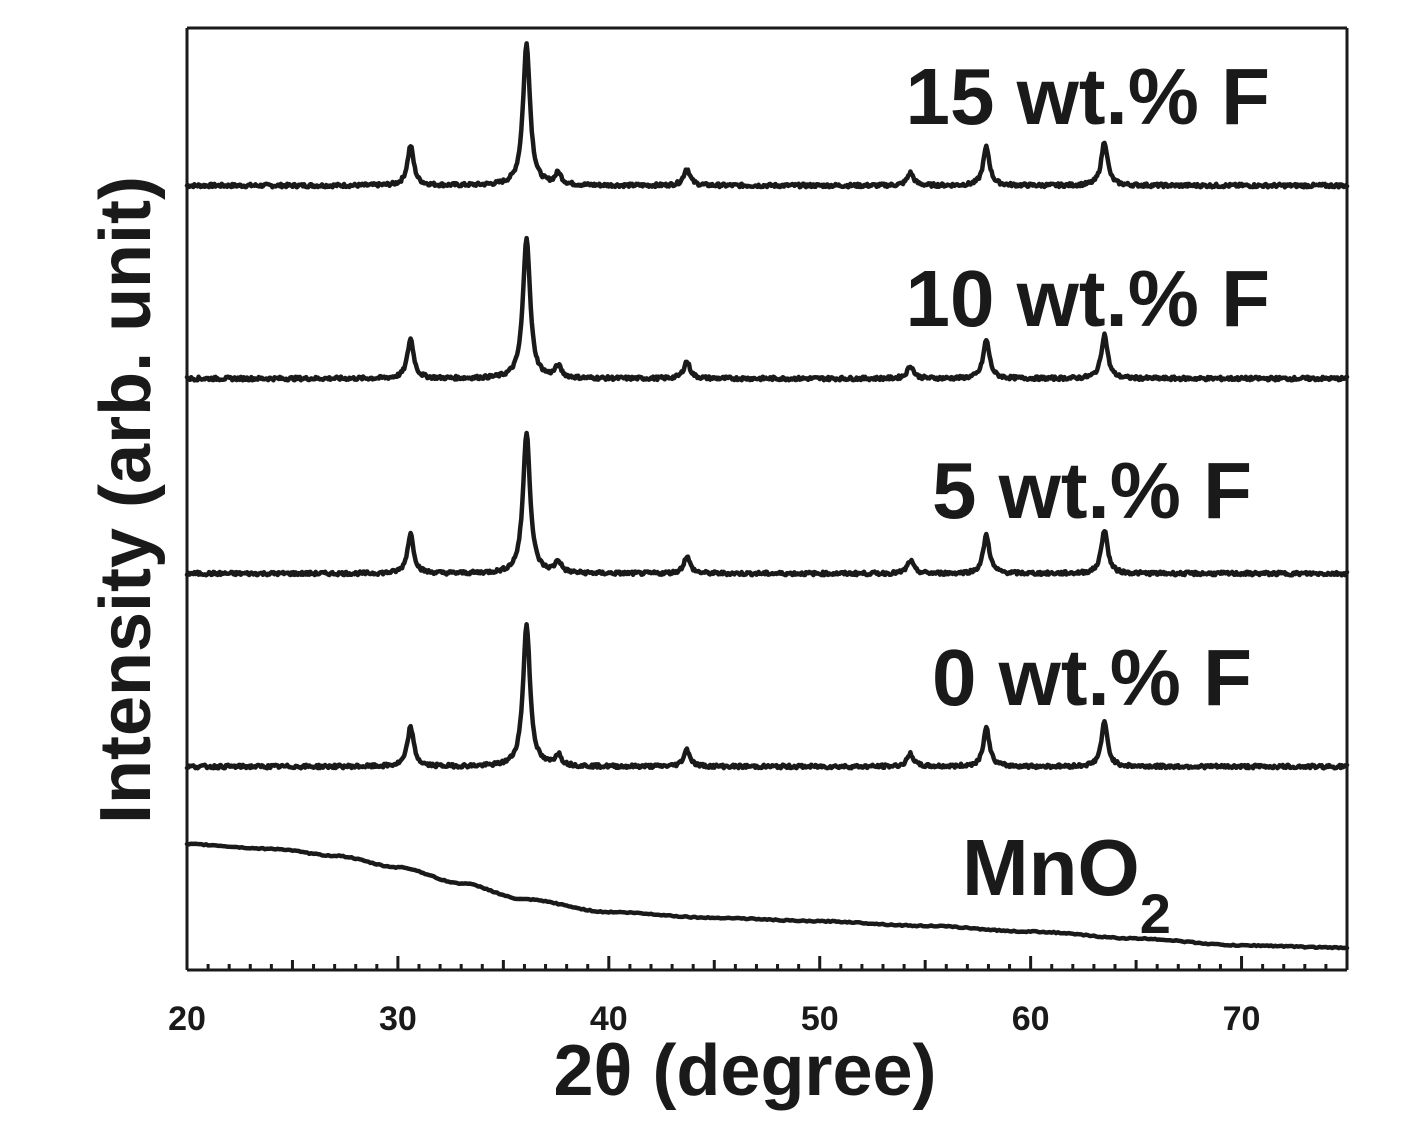 This screenshot has width=1401, height=1125. What do you see at coordinates (820, 1019) in the screenshot?
I see `x-tick-label: 50` at bounding box center [820, 1019].